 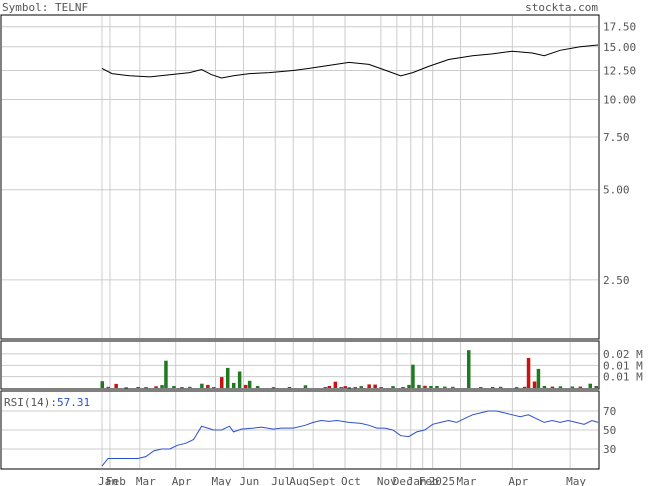 I want to click on volume-panel: 0.02 M0.01 M0.01 M, so click(x=321, y=365).